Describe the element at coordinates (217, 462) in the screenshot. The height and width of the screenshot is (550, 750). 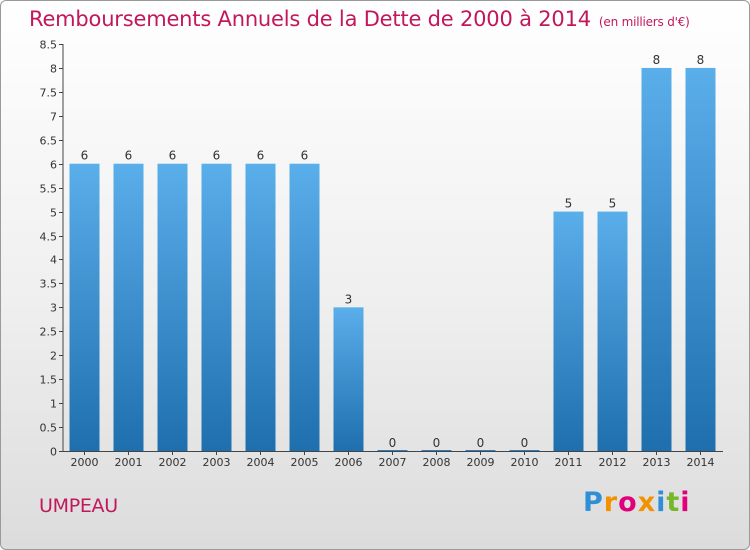
I see `x-tick-label: 2003` at that location.